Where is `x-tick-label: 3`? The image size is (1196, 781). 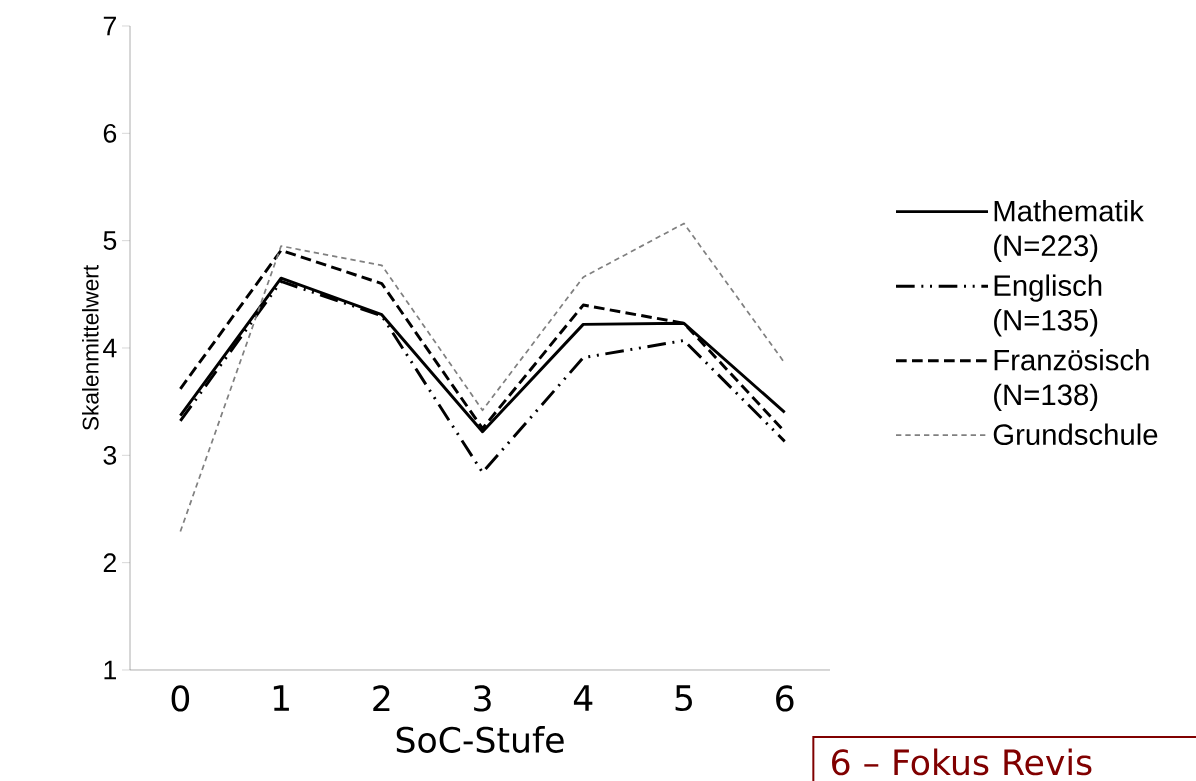
x-tick-label: 3 is located at coordinates (482, 698).